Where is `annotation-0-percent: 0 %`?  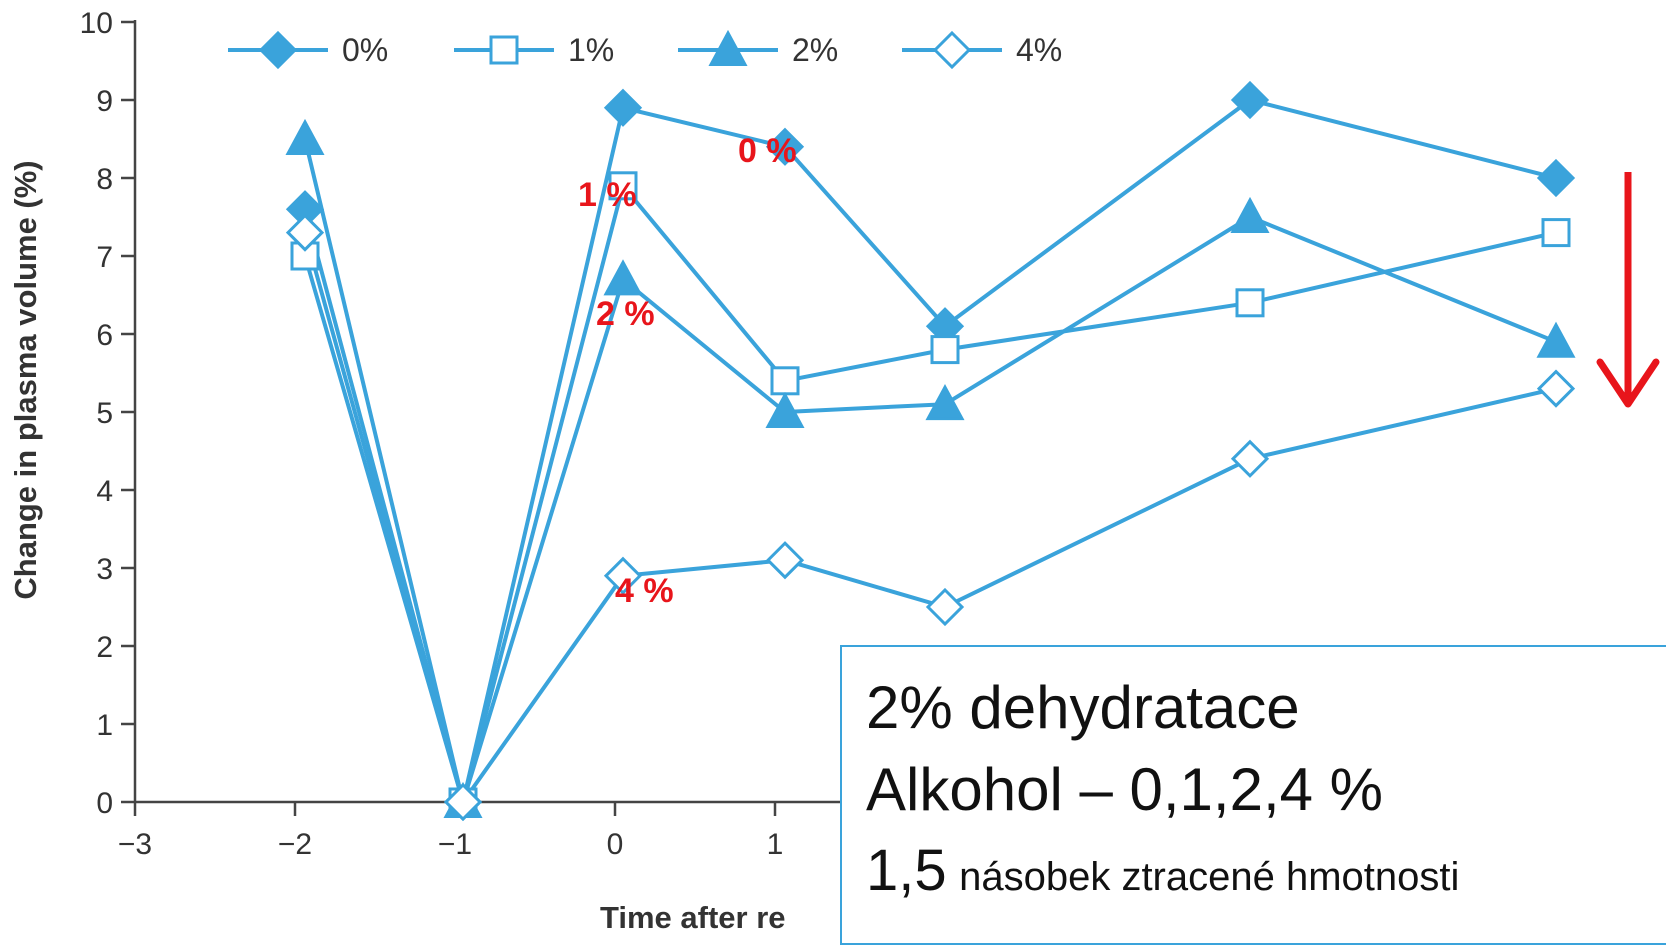 annotation-0-percent: 0 % is located at coordinates (767, 151).